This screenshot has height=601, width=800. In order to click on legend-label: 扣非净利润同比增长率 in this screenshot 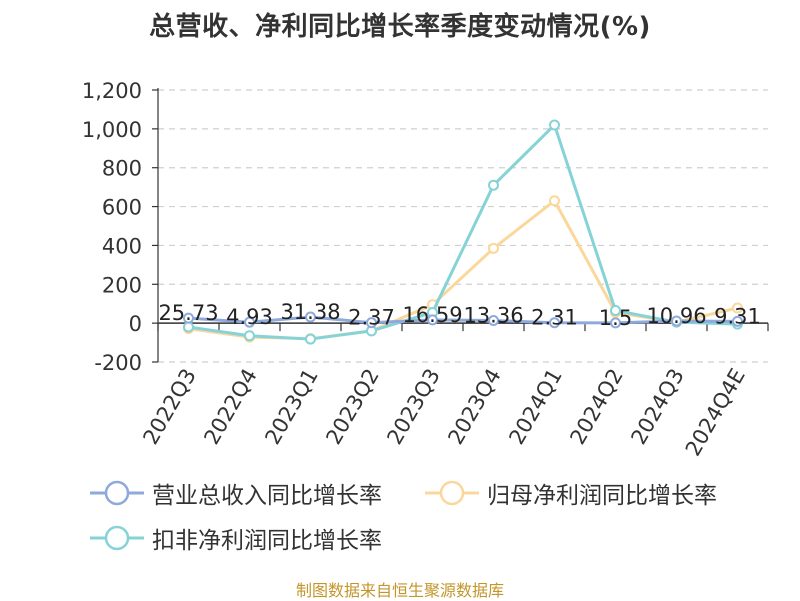, I will do `click(267, 541)`.